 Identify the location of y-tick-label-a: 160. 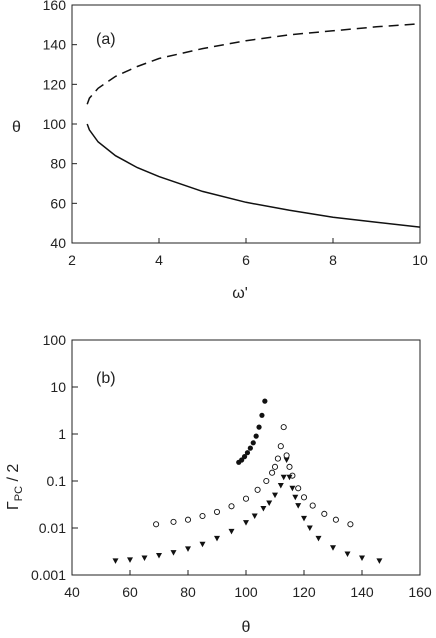
(55, 6).